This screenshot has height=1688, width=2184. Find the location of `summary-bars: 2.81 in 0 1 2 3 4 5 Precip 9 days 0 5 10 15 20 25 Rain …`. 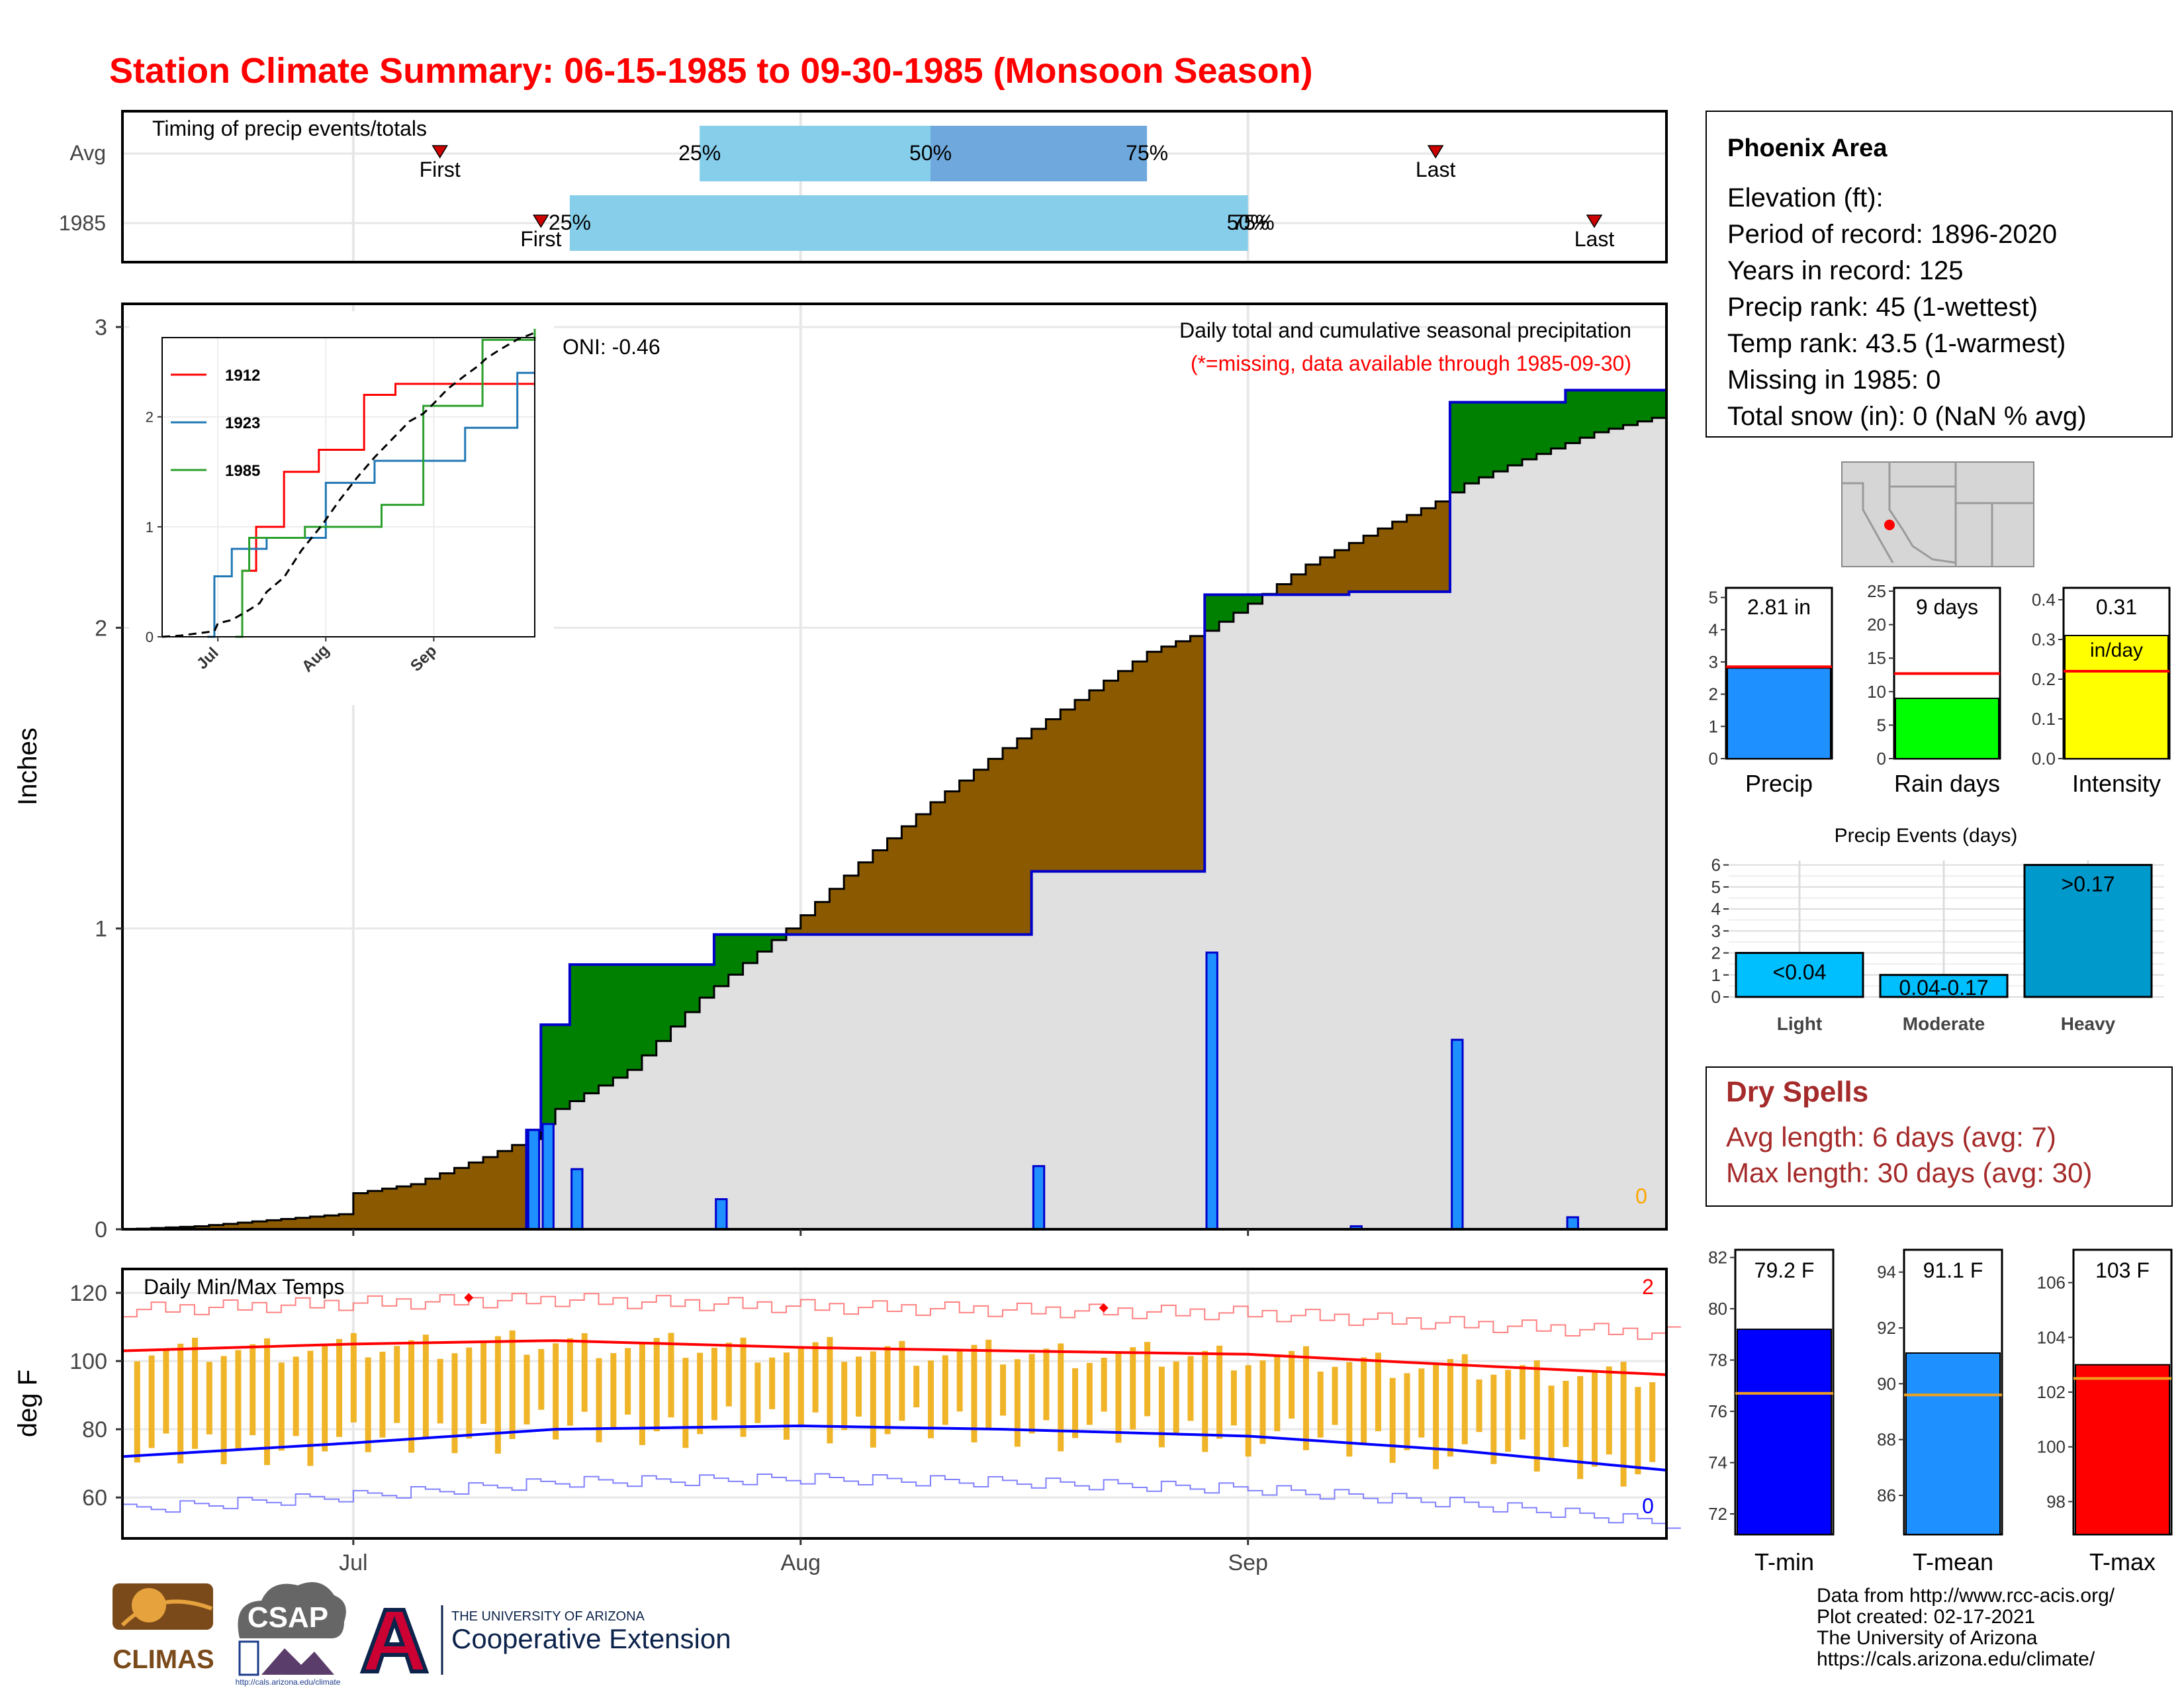

summary-bars: 2.81 in 0 1 2 3 4 5 Precip 9 days 0 5 10 15 20 25 Rain … is located at coordinates (1940, 689).